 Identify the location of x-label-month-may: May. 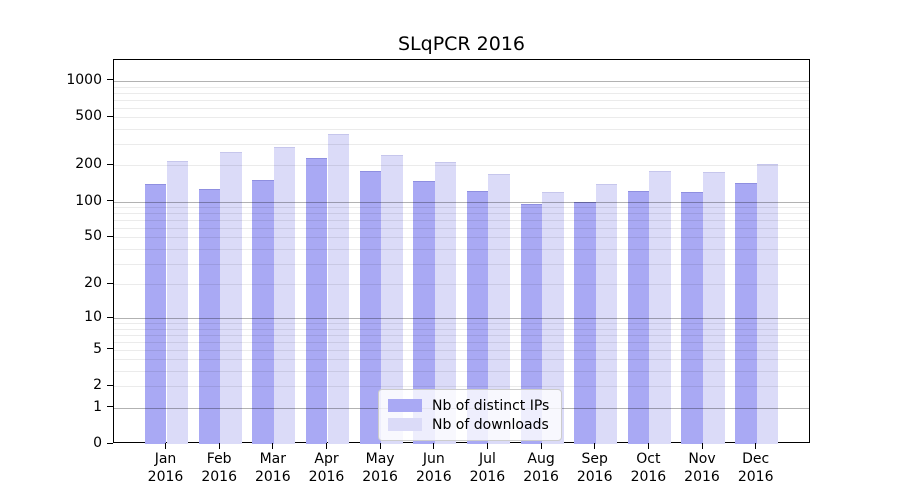
(380, 459).